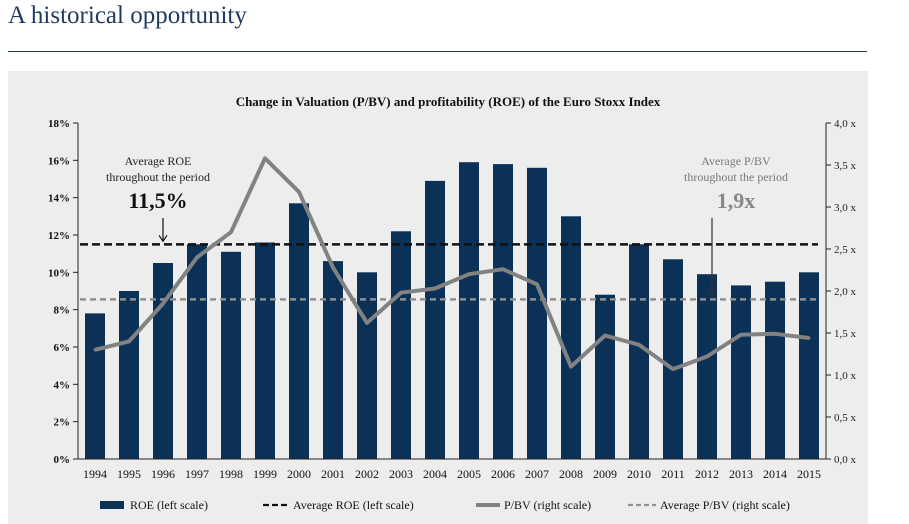  I want to click on roe-bar-2003, so click(401, 345).